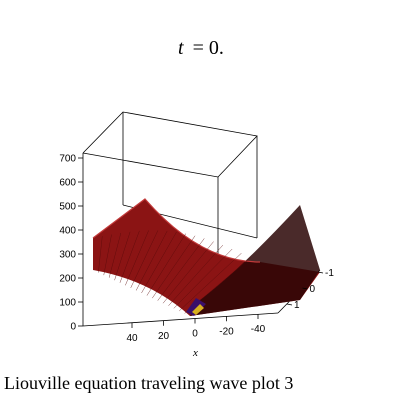 This screenshot has height=400, width=400. I want to click on caption: Liouville equation traveling wave plot 3, so click(148, 383).